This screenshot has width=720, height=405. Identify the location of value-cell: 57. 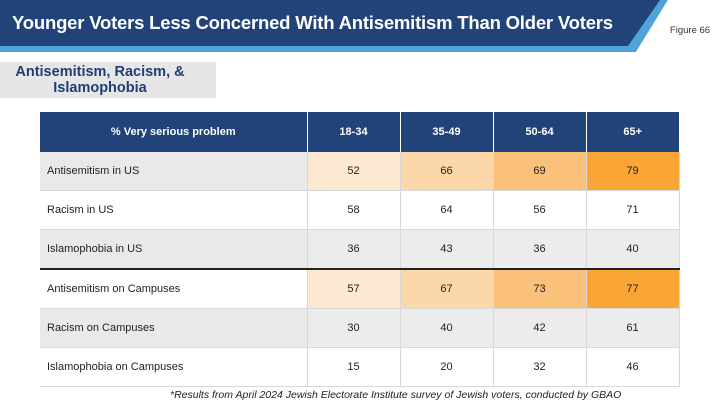
(354, 288).